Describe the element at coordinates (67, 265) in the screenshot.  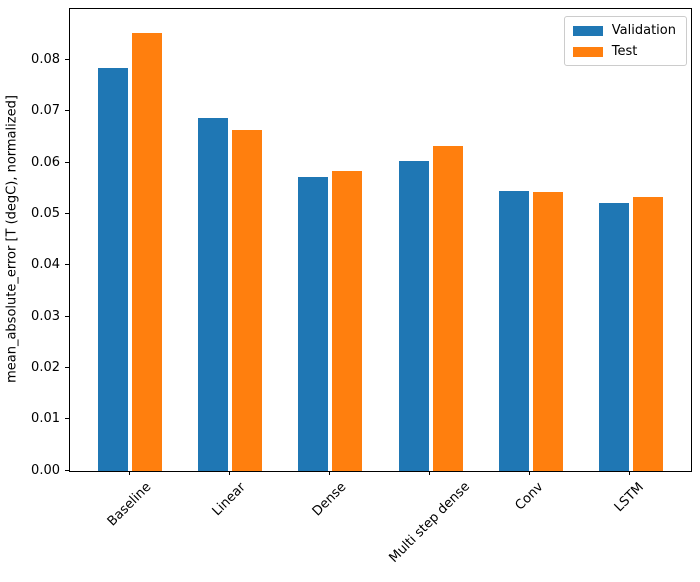
I see `y-tick-mark-0.04` at that location.